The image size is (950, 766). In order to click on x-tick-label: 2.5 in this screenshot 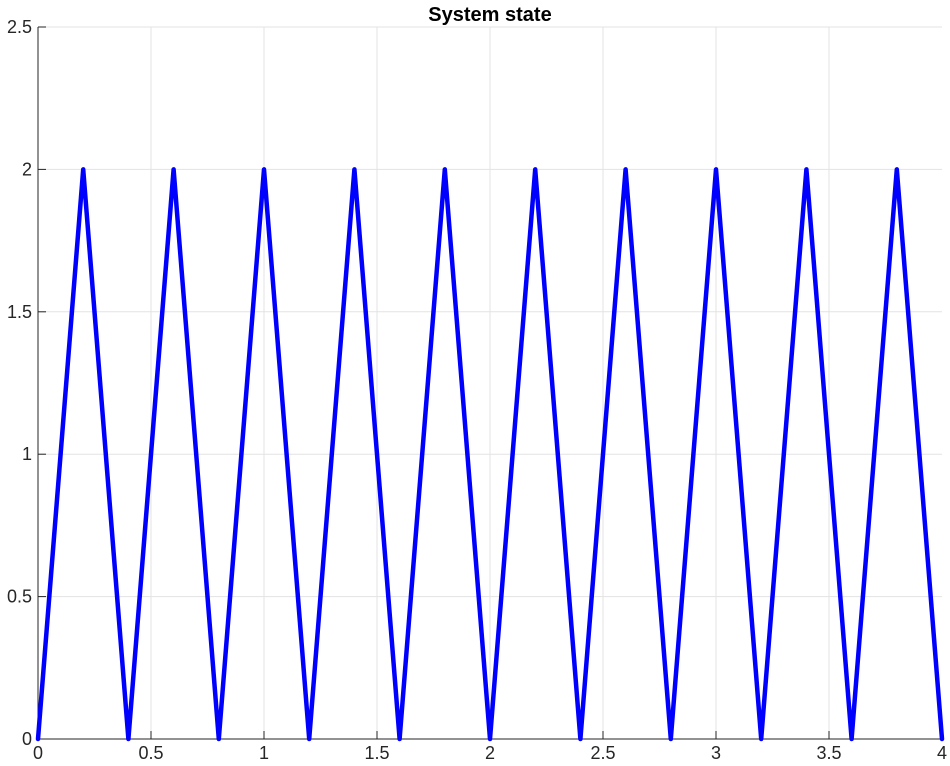, I will do `click(602, 753)`.